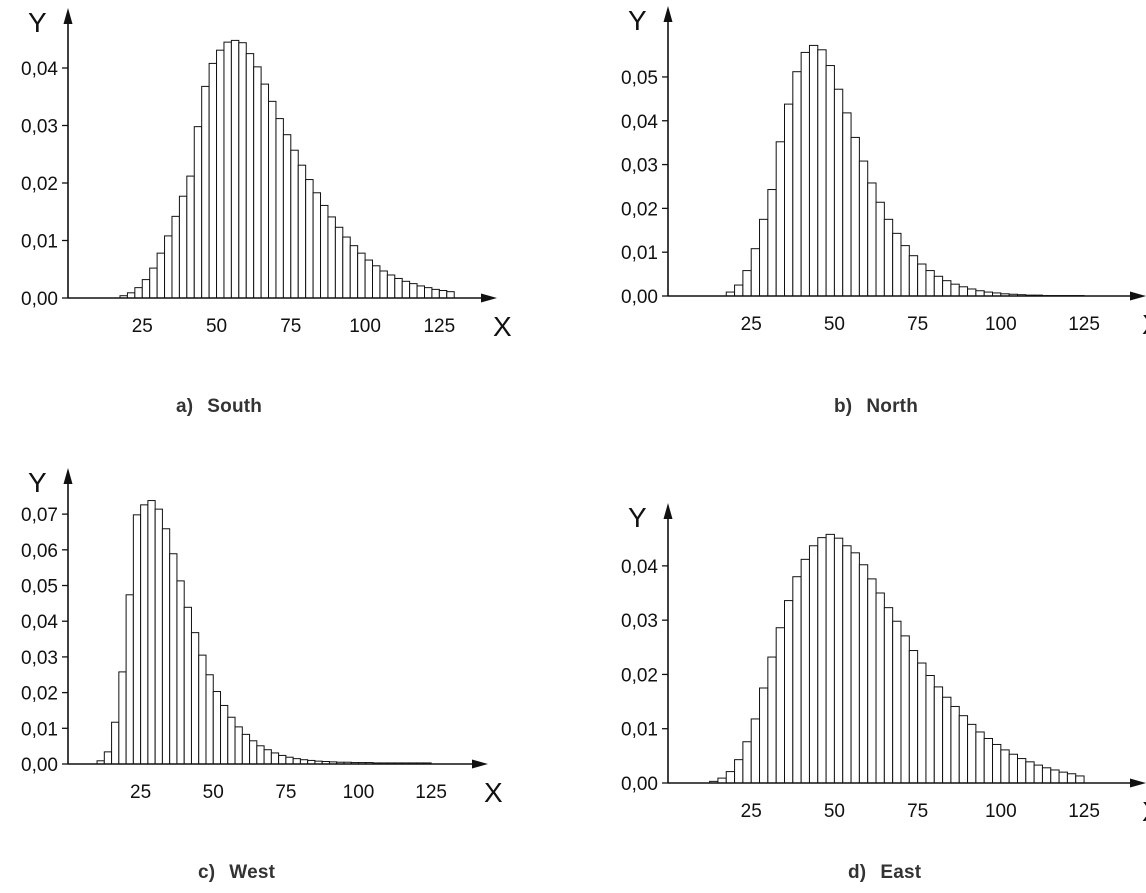 This screenshot has height=893, width=1146. Describe the element at coordinates (142, 326) in the screenshot. I see `x-tick-label: 25` at that location.